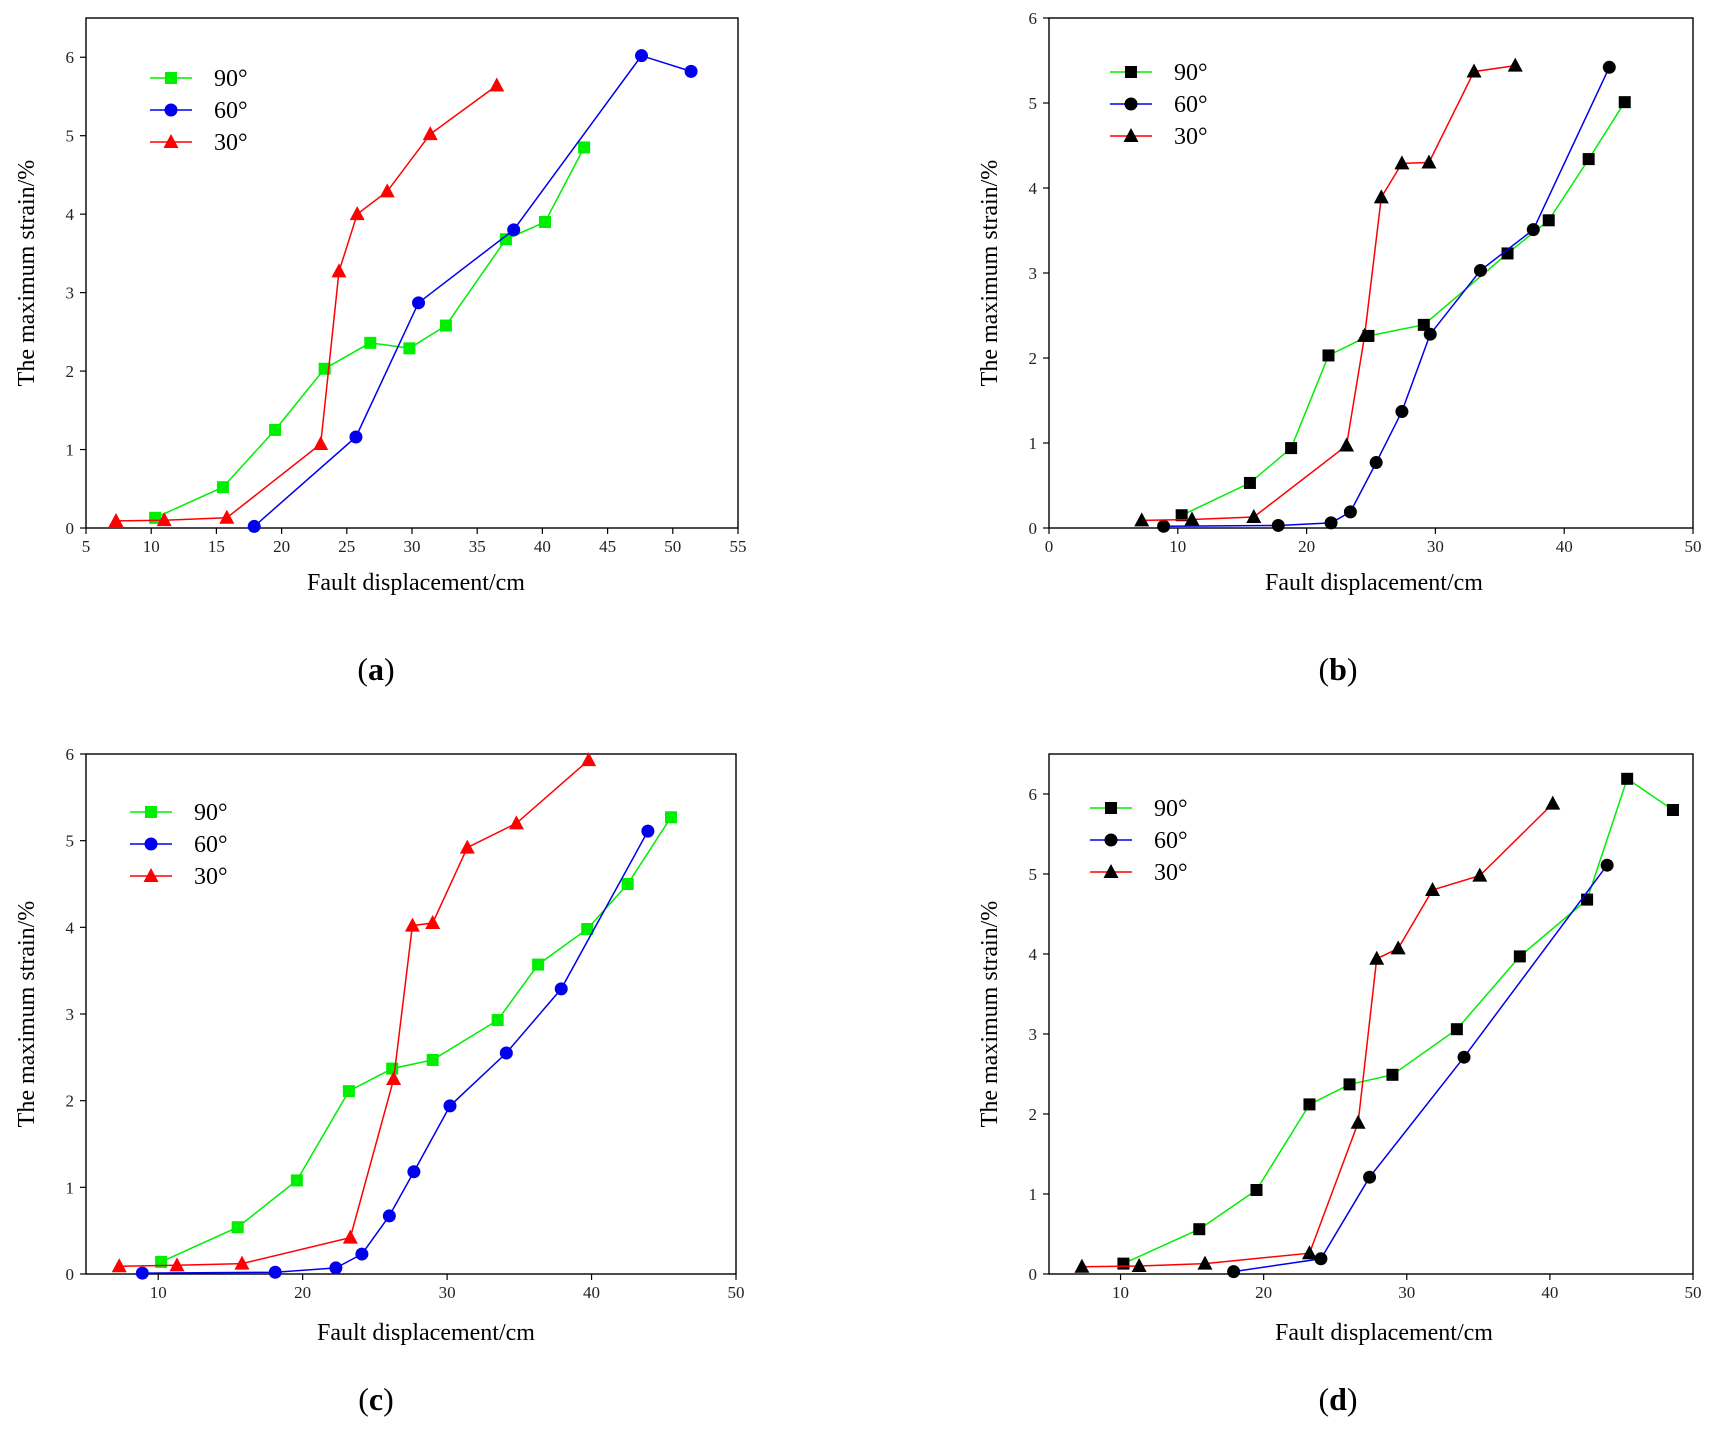  What do you see at coordinates (211, 877) in the screenshot?
I see `legend-label: 30°` at bounding box center [211, 877].